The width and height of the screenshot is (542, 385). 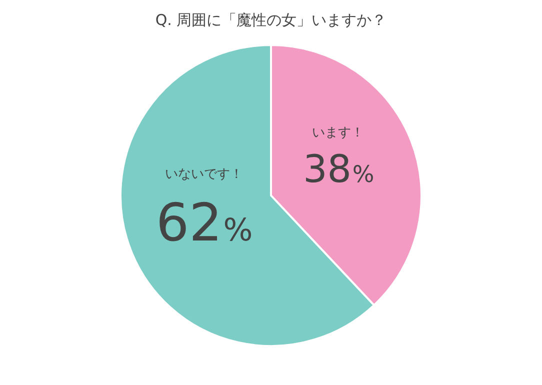 What do you see at coordinates (204, 223) in the screenshot?
I see `data-label: 62%` at bounding box center [204, 223].